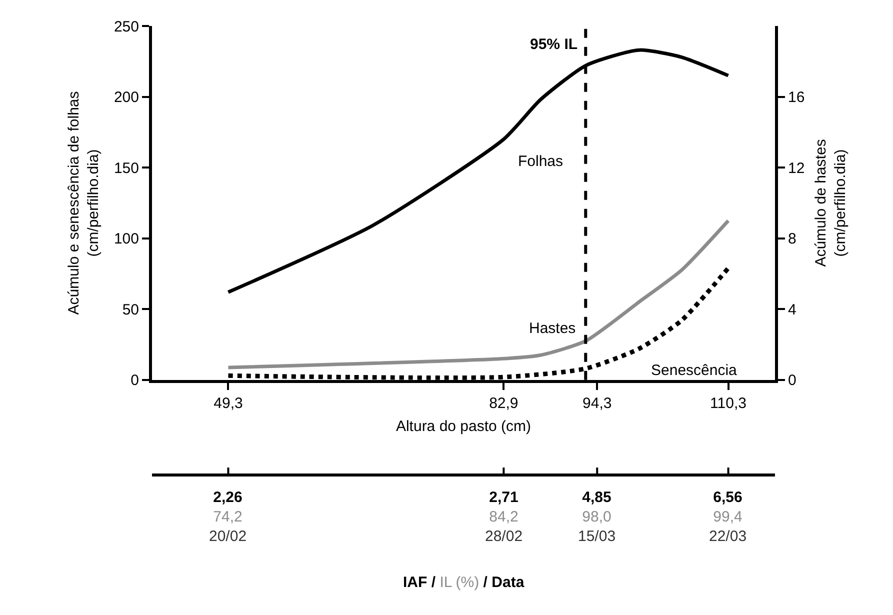  Describe the element at coordinates (796, 168) in the screenshot. I see `y2-tick-label: 12` at that location.